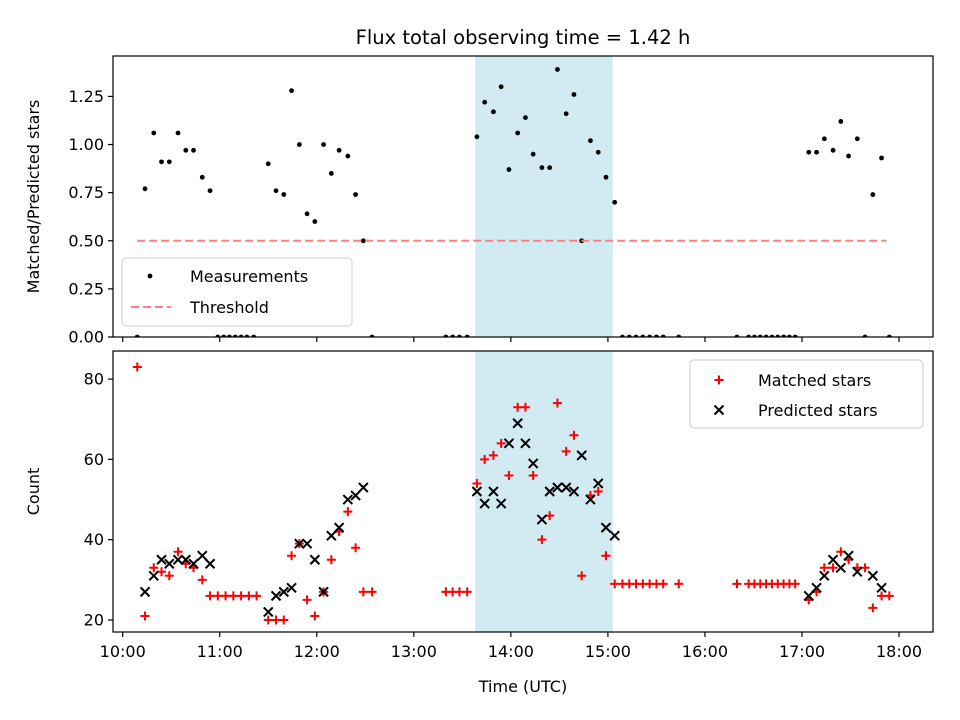  I want to click on panel-2-ytick-label-3: 80, so click(94, 379).